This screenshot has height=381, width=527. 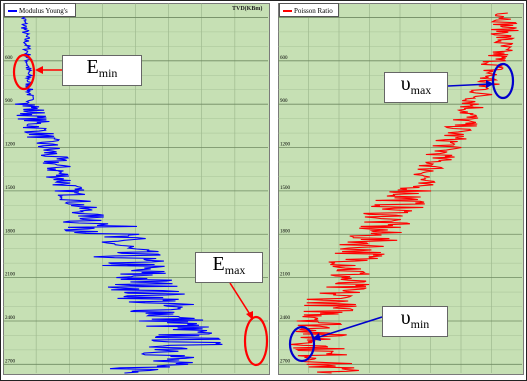 What do you see at coordinates (249, 315) in the screenshot?
I see `emax-arrowhead` at bounding box center [249, 315].